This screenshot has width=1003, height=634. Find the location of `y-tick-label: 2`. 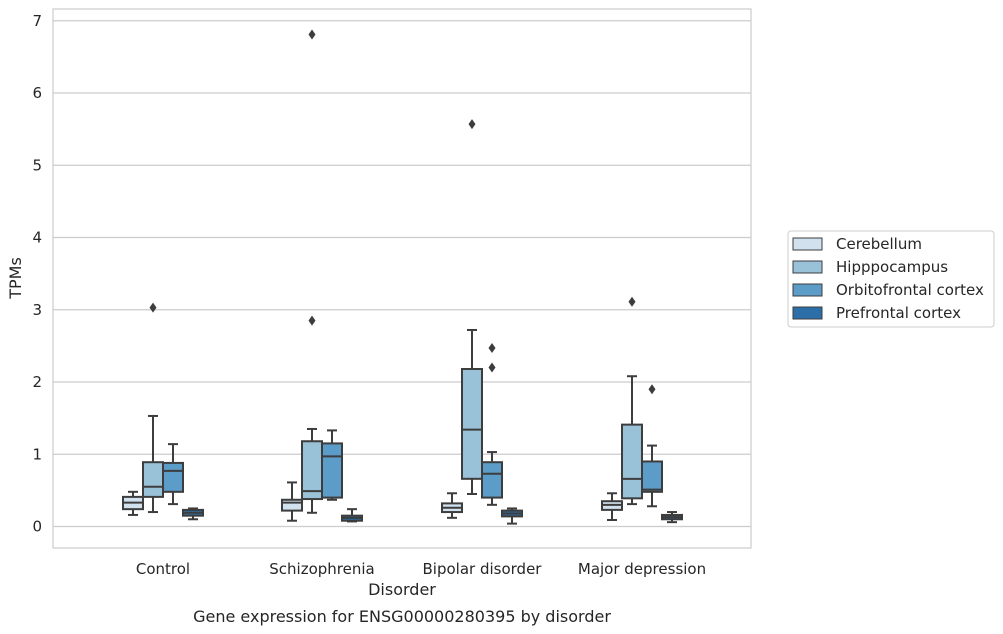

y-tick-label: 2 is located at coordinates (37, 382).